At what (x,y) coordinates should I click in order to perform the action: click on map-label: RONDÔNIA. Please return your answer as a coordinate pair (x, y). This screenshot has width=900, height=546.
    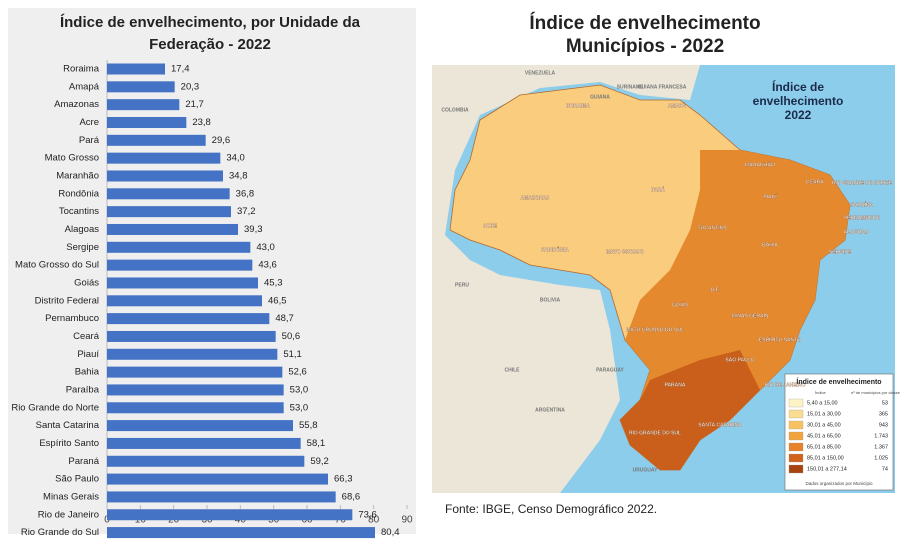
    Looking at the image, I should click on (555, 249).